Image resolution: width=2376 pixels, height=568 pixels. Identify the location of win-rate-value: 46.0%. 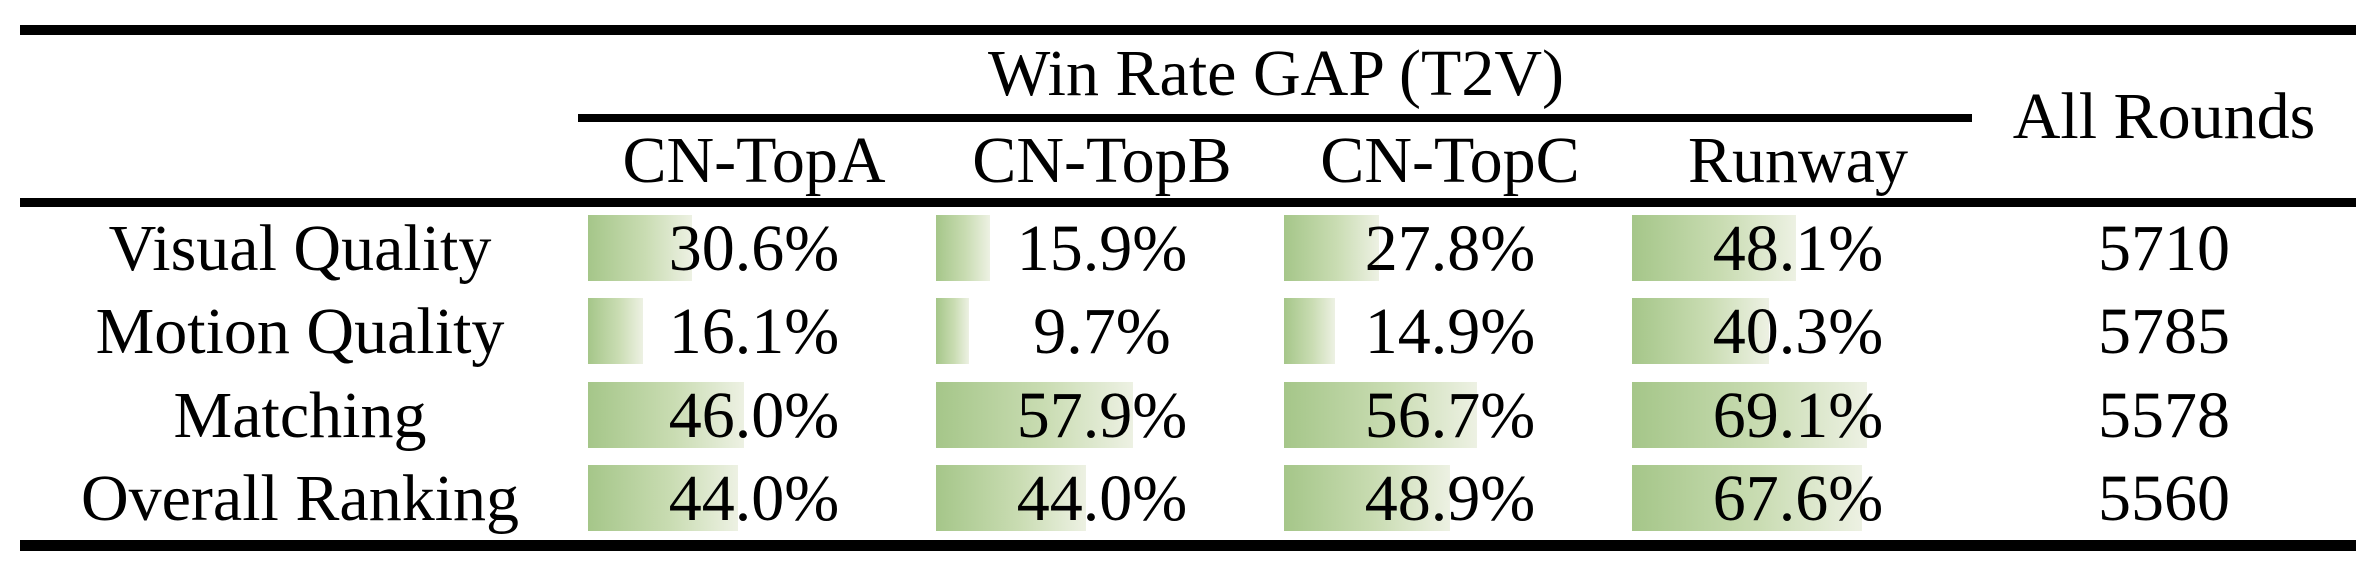
(754, 415).